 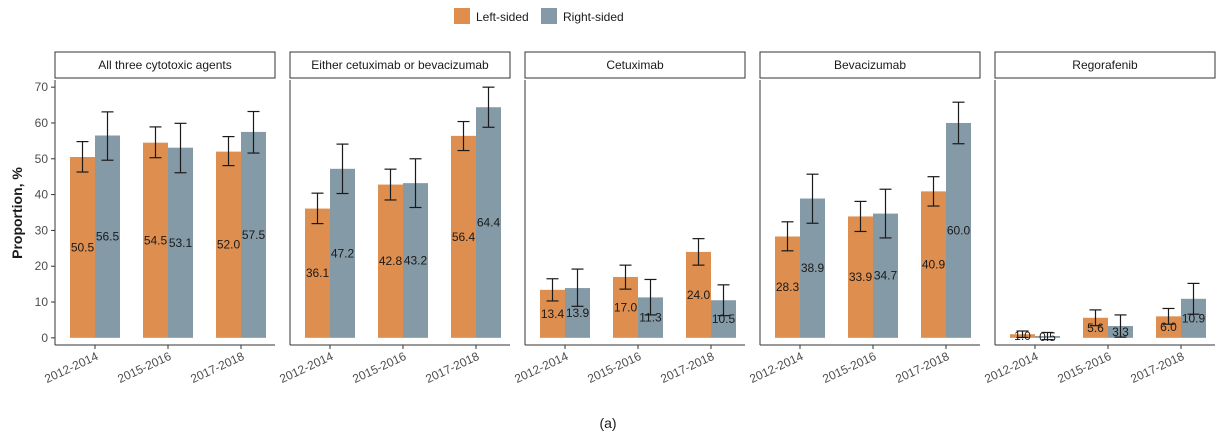 I want to click on data-label: 64.4, so click(x=489, y=223).